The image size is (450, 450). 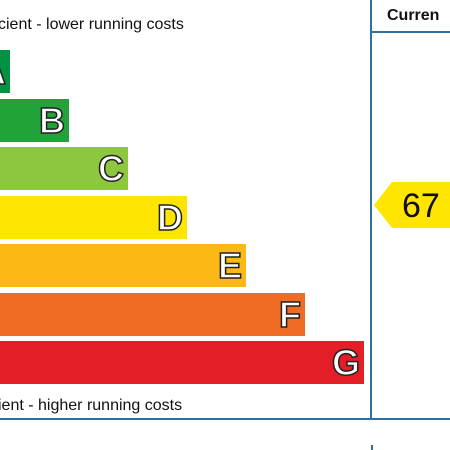 I want to click on rating-letter-c: C, so click(x=111, y=168).